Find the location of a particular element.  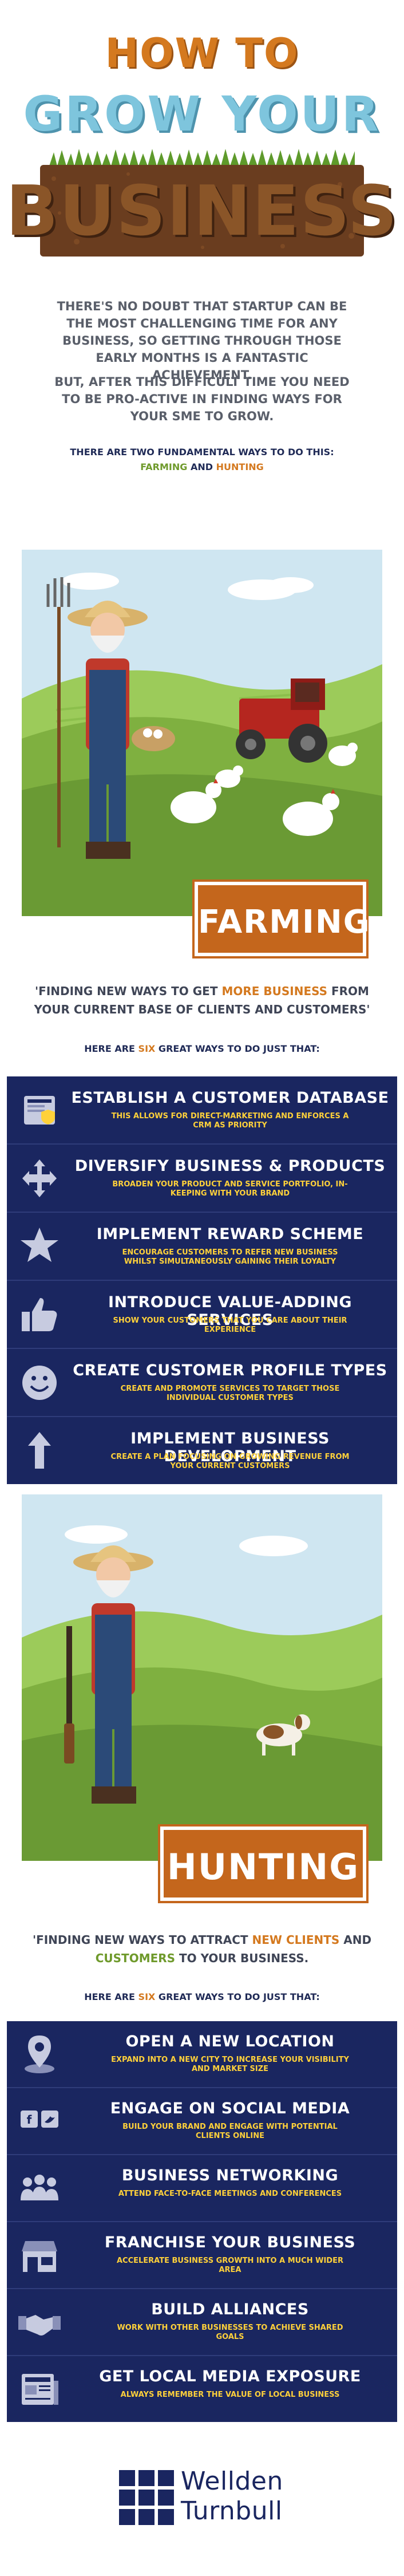

hunting-word: Hunting is located at coordinates (240, 466).